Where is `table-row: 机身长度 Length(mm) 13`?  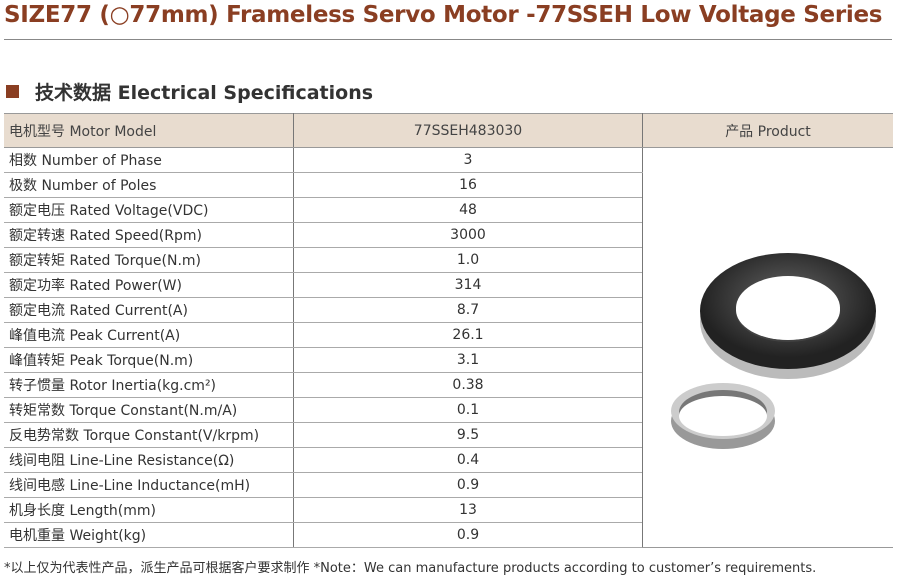 table-row: 机身长度 Length(mm) 13 is located at coordinates (448, 510).